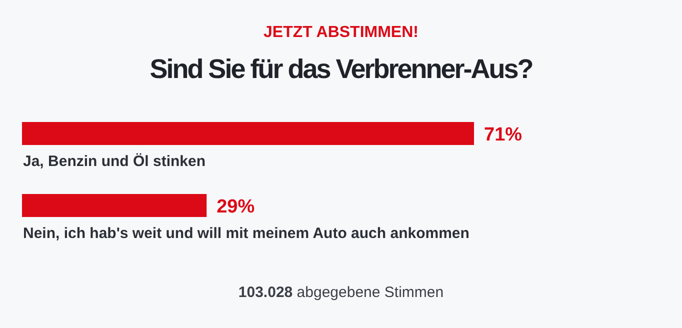 This screenshot has width=682, height=328. I want to click on chart-subtitle: JETZT ABSTIMMEN!, so click(341, 33).